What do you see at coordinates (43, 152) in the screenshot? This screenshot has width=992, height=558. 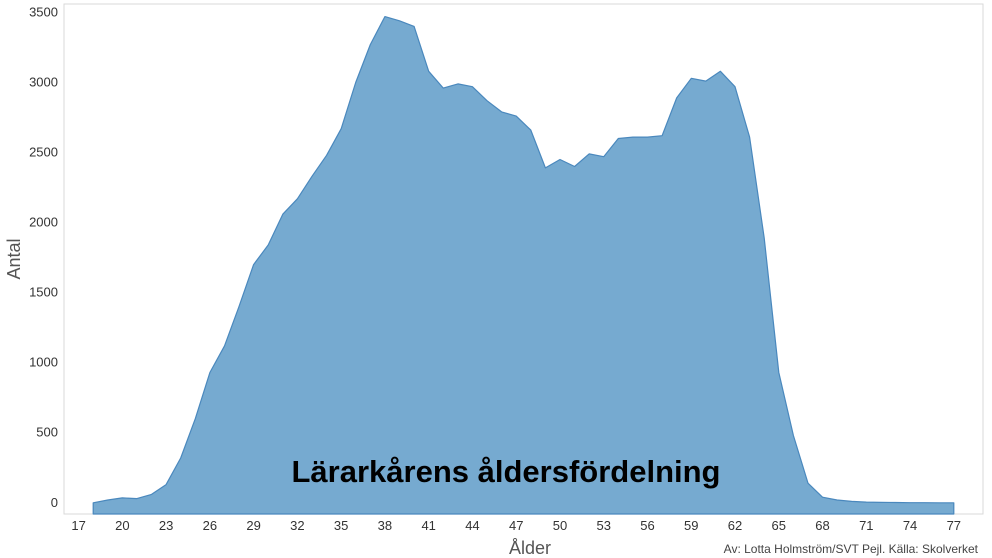 I see `y-tick-label: 2500` at bounding box center [43, 152].